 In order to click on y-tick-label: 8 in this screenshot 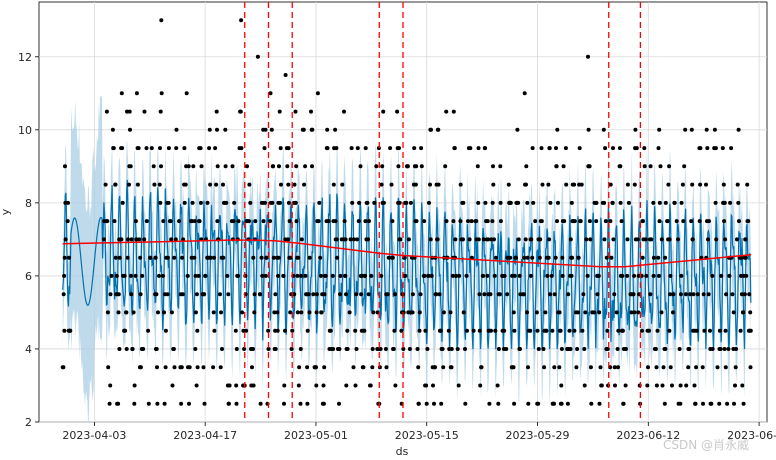, I will do `click(28, 203)`.